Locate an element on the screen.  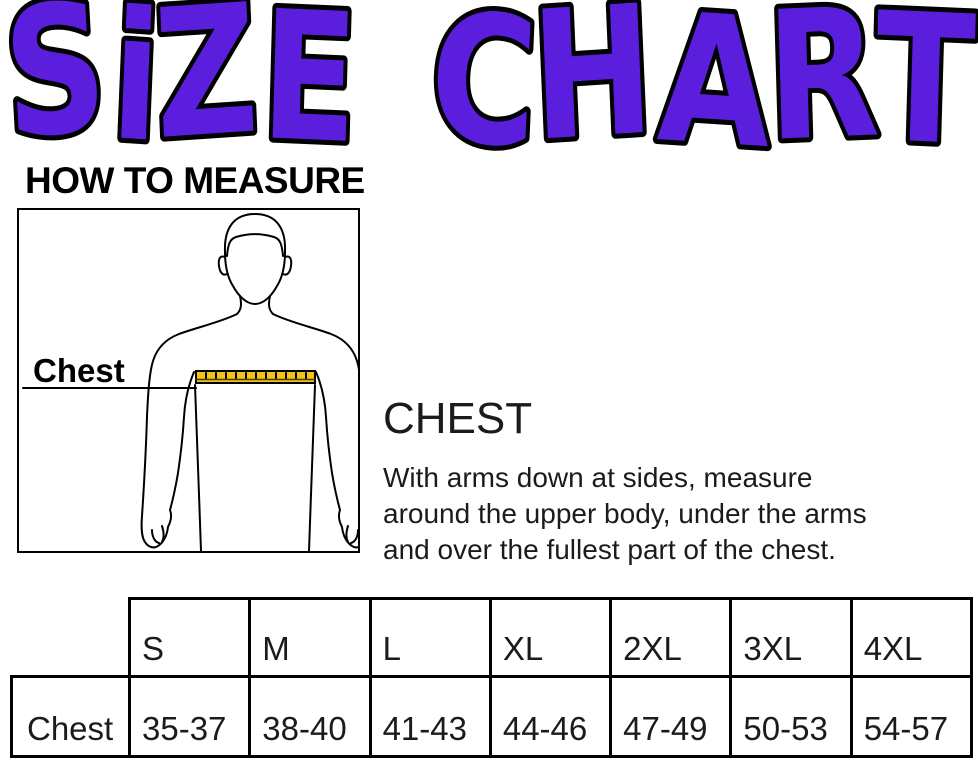
chest-measure-label: Chest is located at coordinates (79, 370).